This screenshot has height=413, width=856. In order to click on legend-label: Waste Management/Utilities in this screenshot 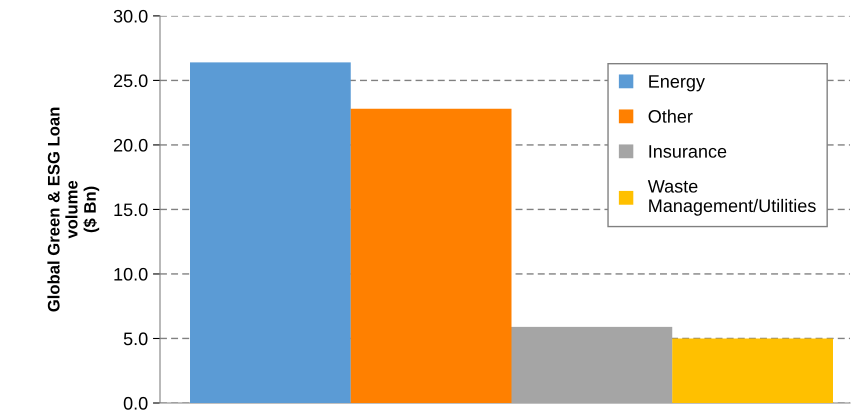, I will do `click(732, 198)`.